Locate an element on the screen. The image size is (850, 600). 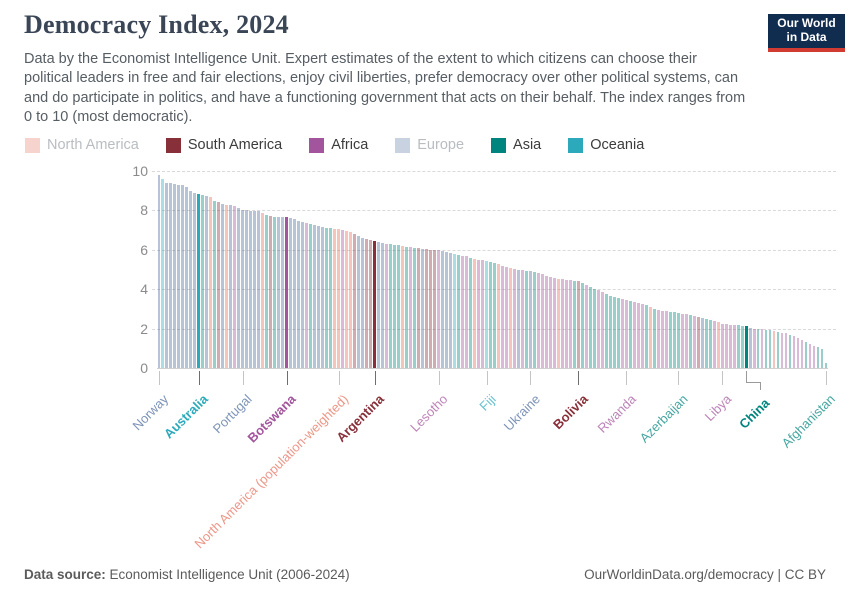
bar-jordan is located at coordinates (614, 332).